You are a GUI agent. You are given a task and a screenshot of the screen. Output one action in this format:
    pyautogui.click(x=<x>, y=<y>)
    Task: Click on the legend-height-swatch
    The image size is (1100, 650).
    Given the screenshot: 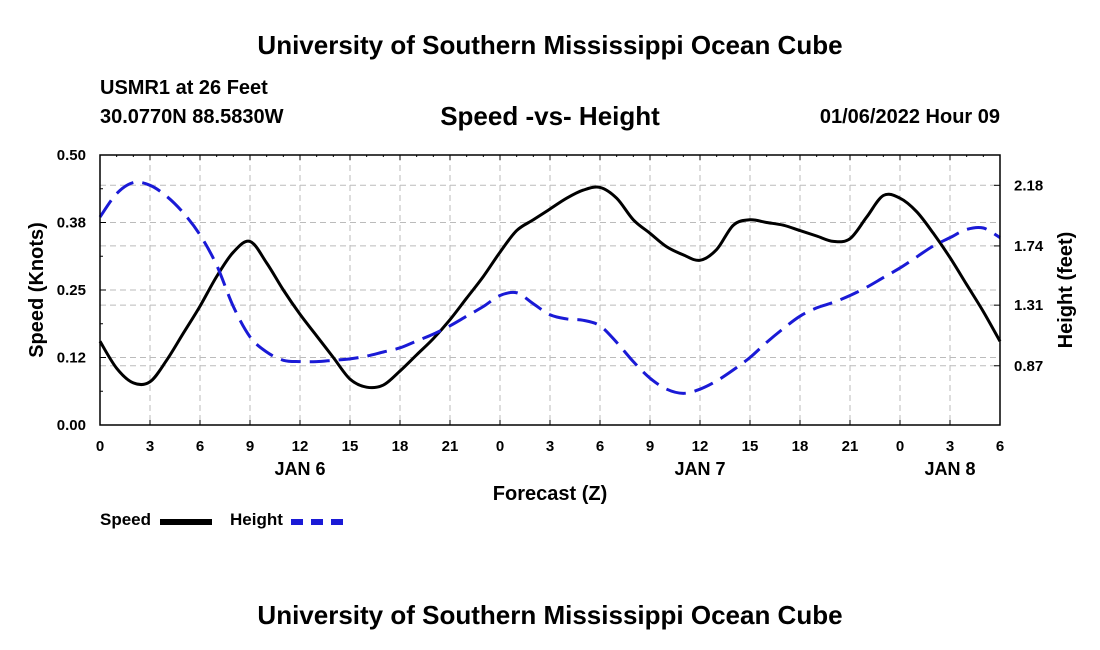 What is the action you would take?
    pyautogui.click(x=317, y=522)
    